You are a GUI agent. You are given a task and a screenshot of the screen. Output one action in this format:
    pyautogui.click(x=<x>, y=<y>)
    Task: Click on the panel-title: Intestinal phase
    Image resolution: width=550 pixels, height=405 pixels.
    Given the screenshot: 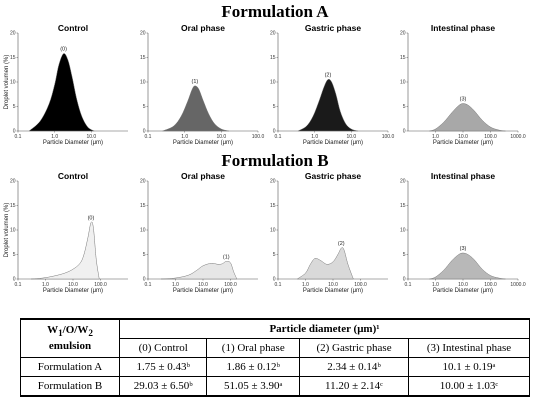 What is the action you would take?
    pyautogui.click(x=463, y=28)
    